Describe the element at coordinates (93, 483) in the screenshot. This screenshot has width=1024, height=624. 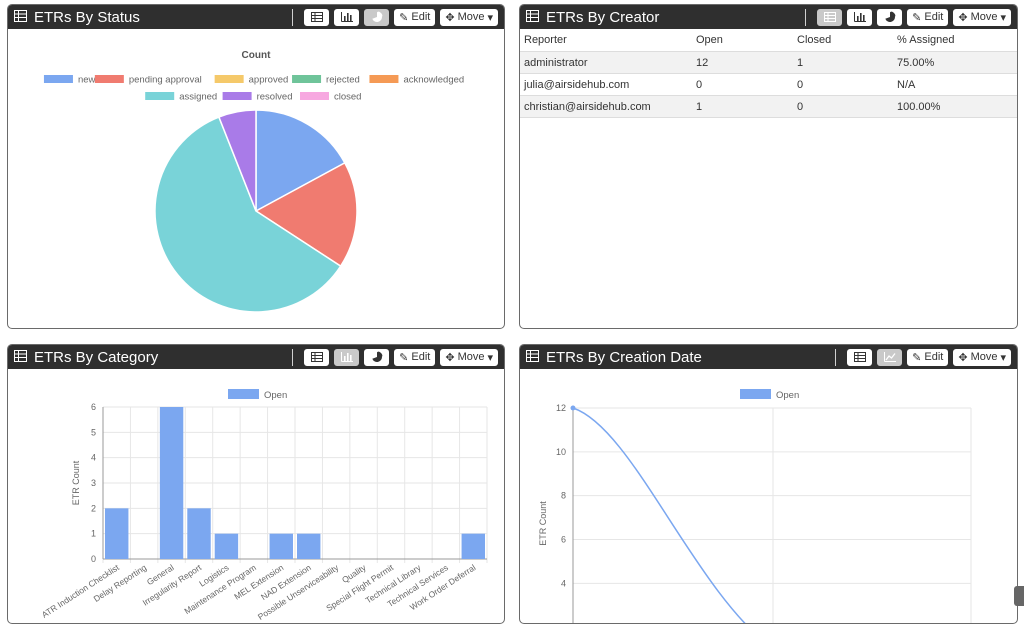
I see `y-tick-label: 3` at that location.